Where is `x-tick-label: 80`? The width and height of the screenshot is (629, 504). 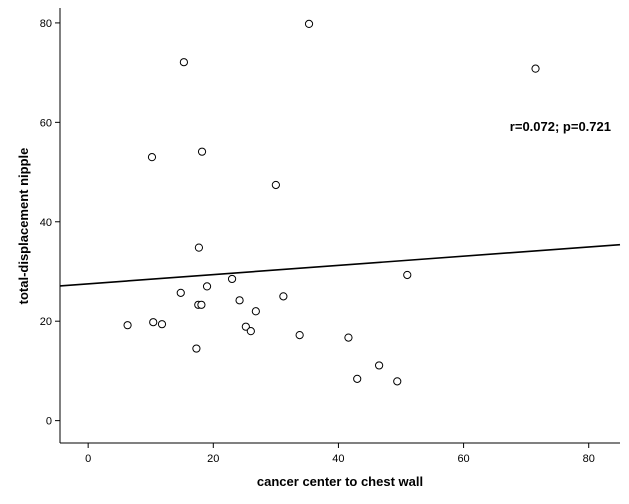
x-tick-label: 80 is located at coordinates (589, 459).